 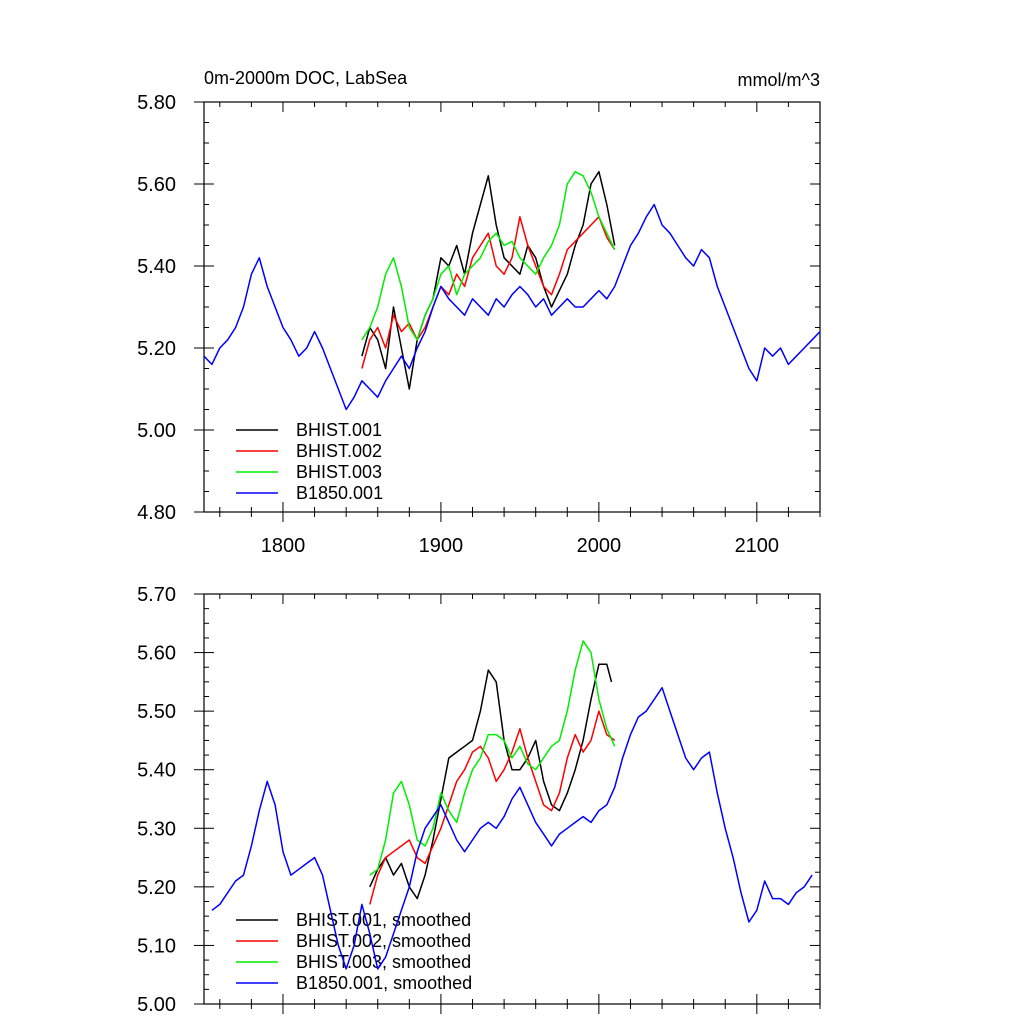 I want to click on chart-title: 0m-2000m DOC, LabSea, so click(x=306, y=78).